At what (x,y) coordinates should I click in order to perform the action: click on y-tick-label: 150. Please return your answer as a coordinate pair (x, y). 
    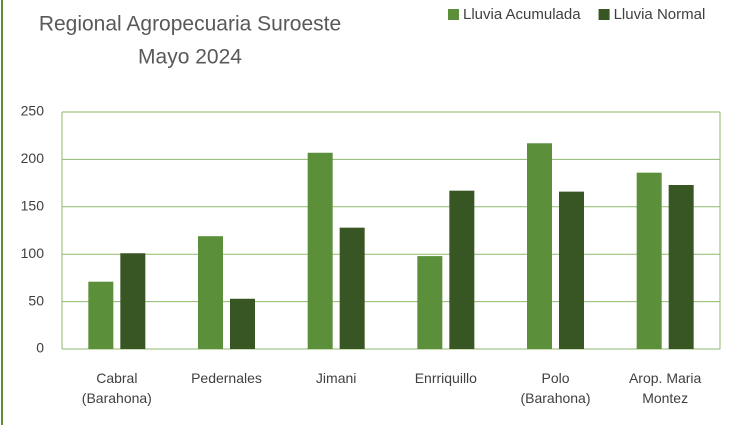
    Looking at the image, I should click on (33, 206).